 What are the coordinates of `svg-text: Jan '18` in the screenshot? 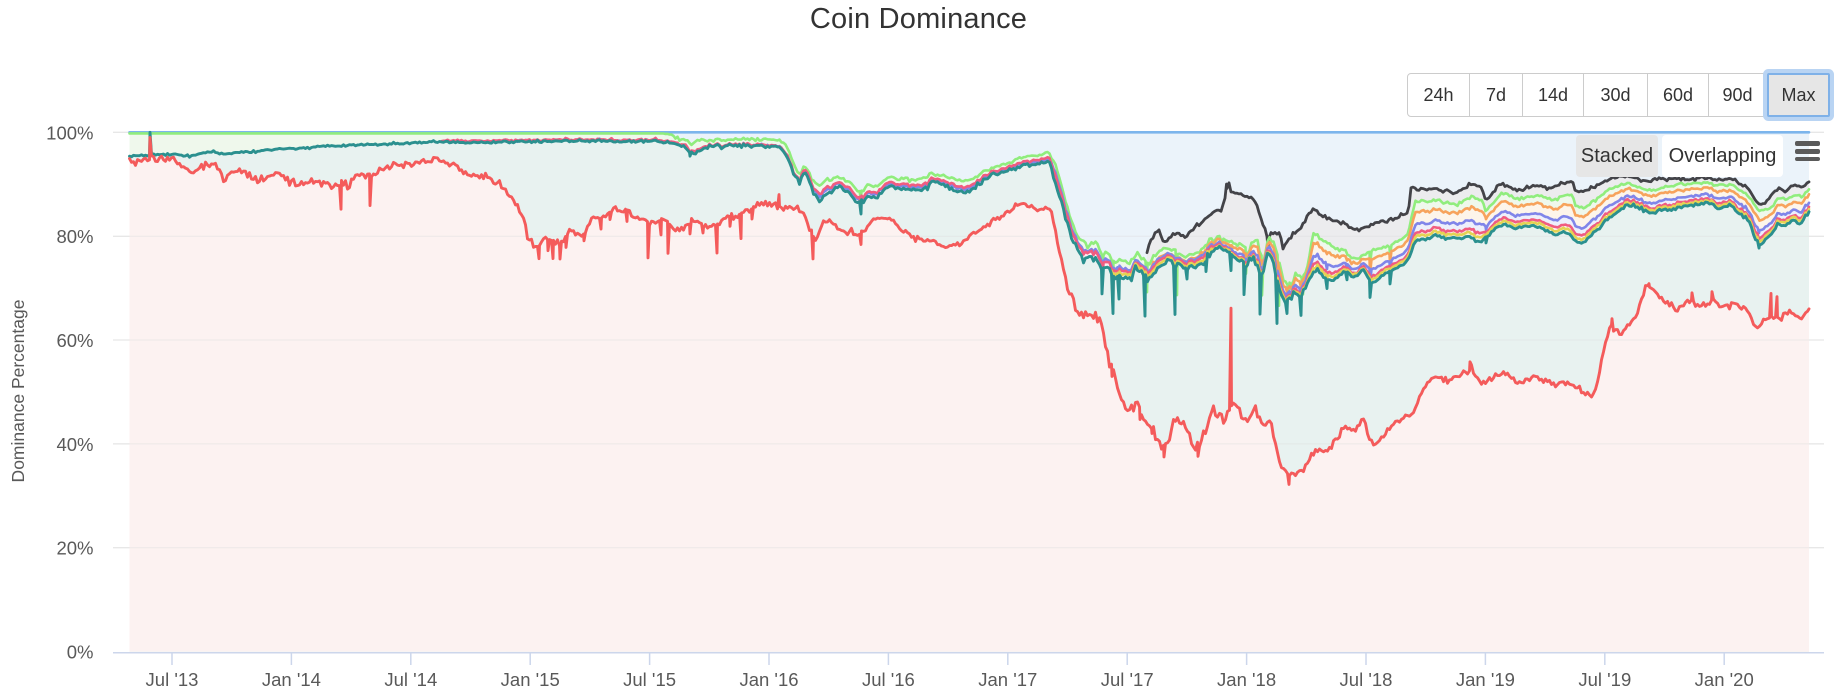 It's located at (1246, 679).